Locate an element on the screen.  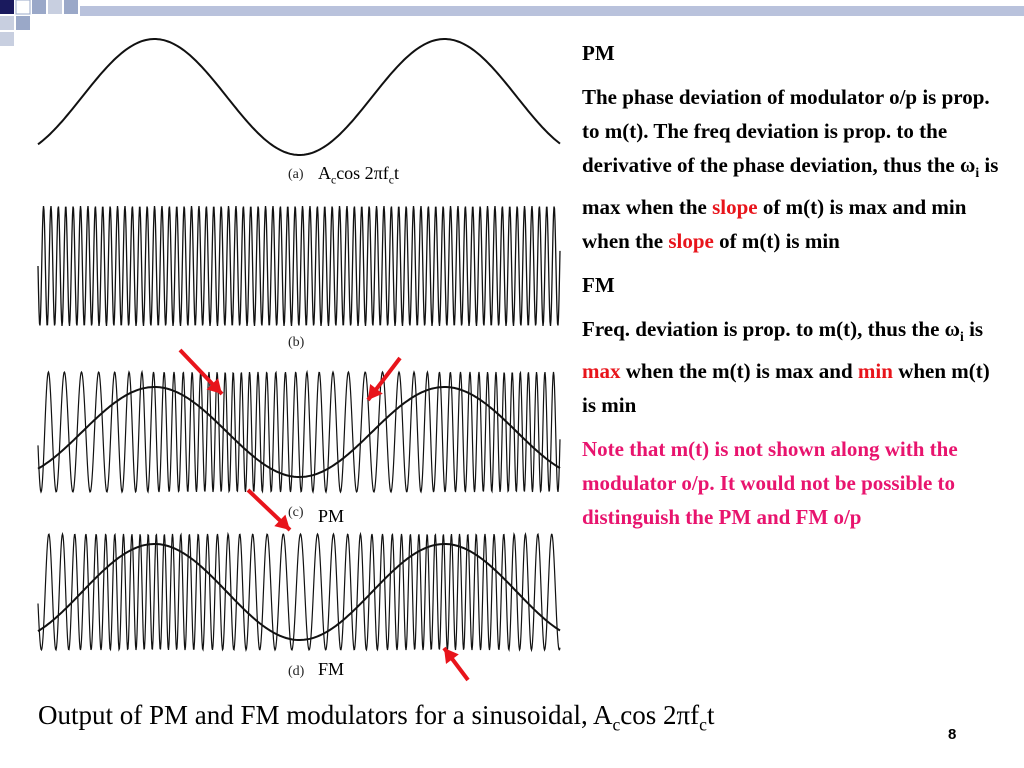
carrier-sine-trace is located at coordinates (299, 97).